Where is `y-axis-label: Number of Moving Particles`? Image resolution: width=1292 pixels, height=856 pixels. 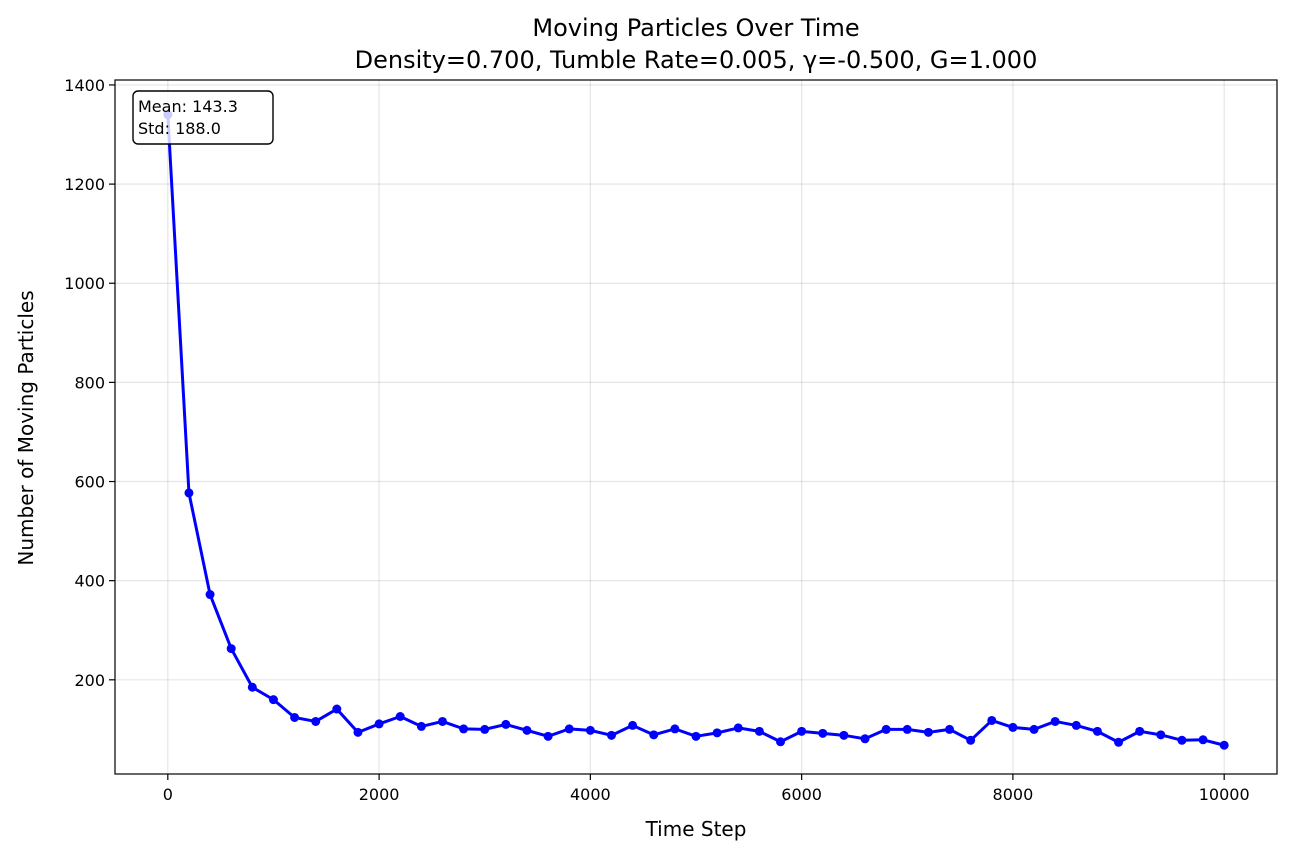
y-axis-label: Number of Moving Particles is located at coordinates (26, 427).